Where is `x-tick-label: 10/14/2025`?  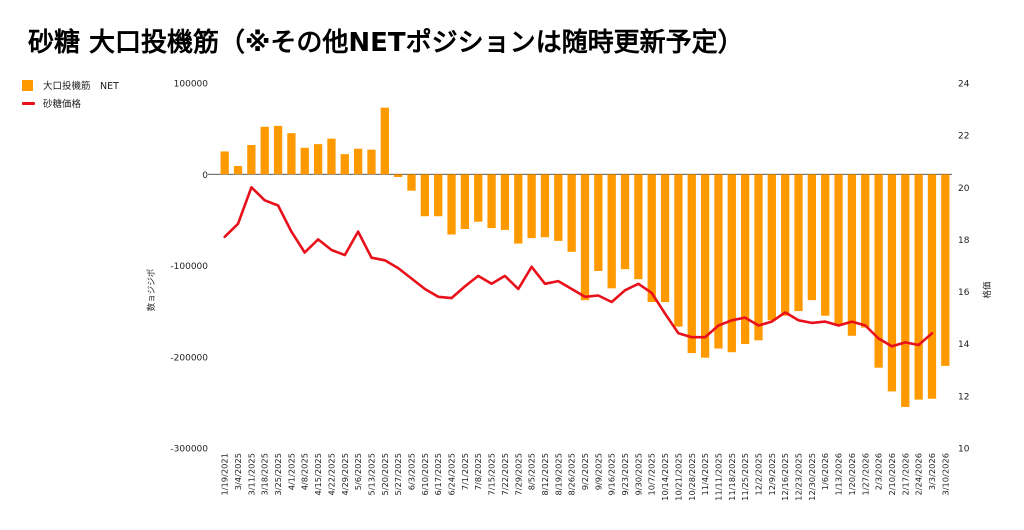 x-tick-label: 10/14/2025 is located at coordinates (665, 477).